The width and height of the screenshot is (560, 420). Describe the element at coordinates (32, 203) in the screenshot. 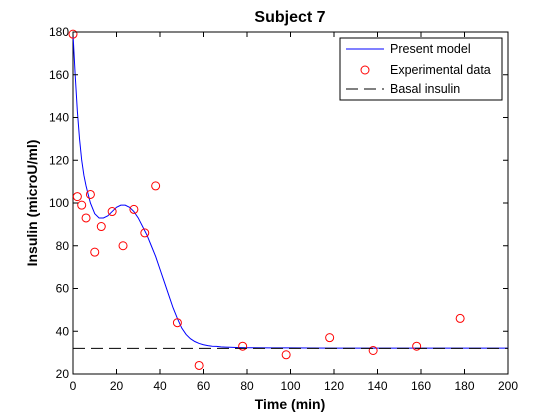

I see `y-axis-label: Insulin (microU/ml)` at that location.